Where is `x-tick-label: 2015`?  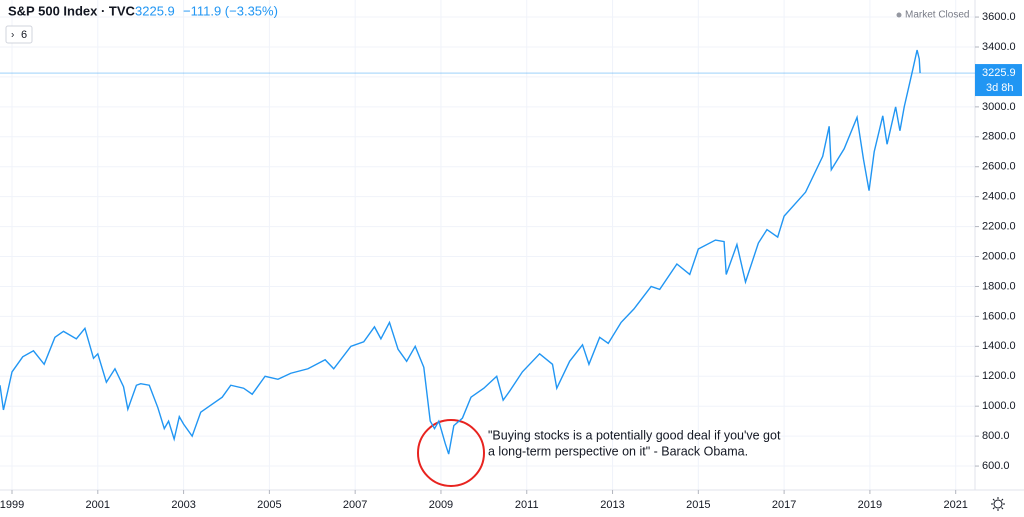
x-tick-label: 2015 is located at coordinates (698, 505).